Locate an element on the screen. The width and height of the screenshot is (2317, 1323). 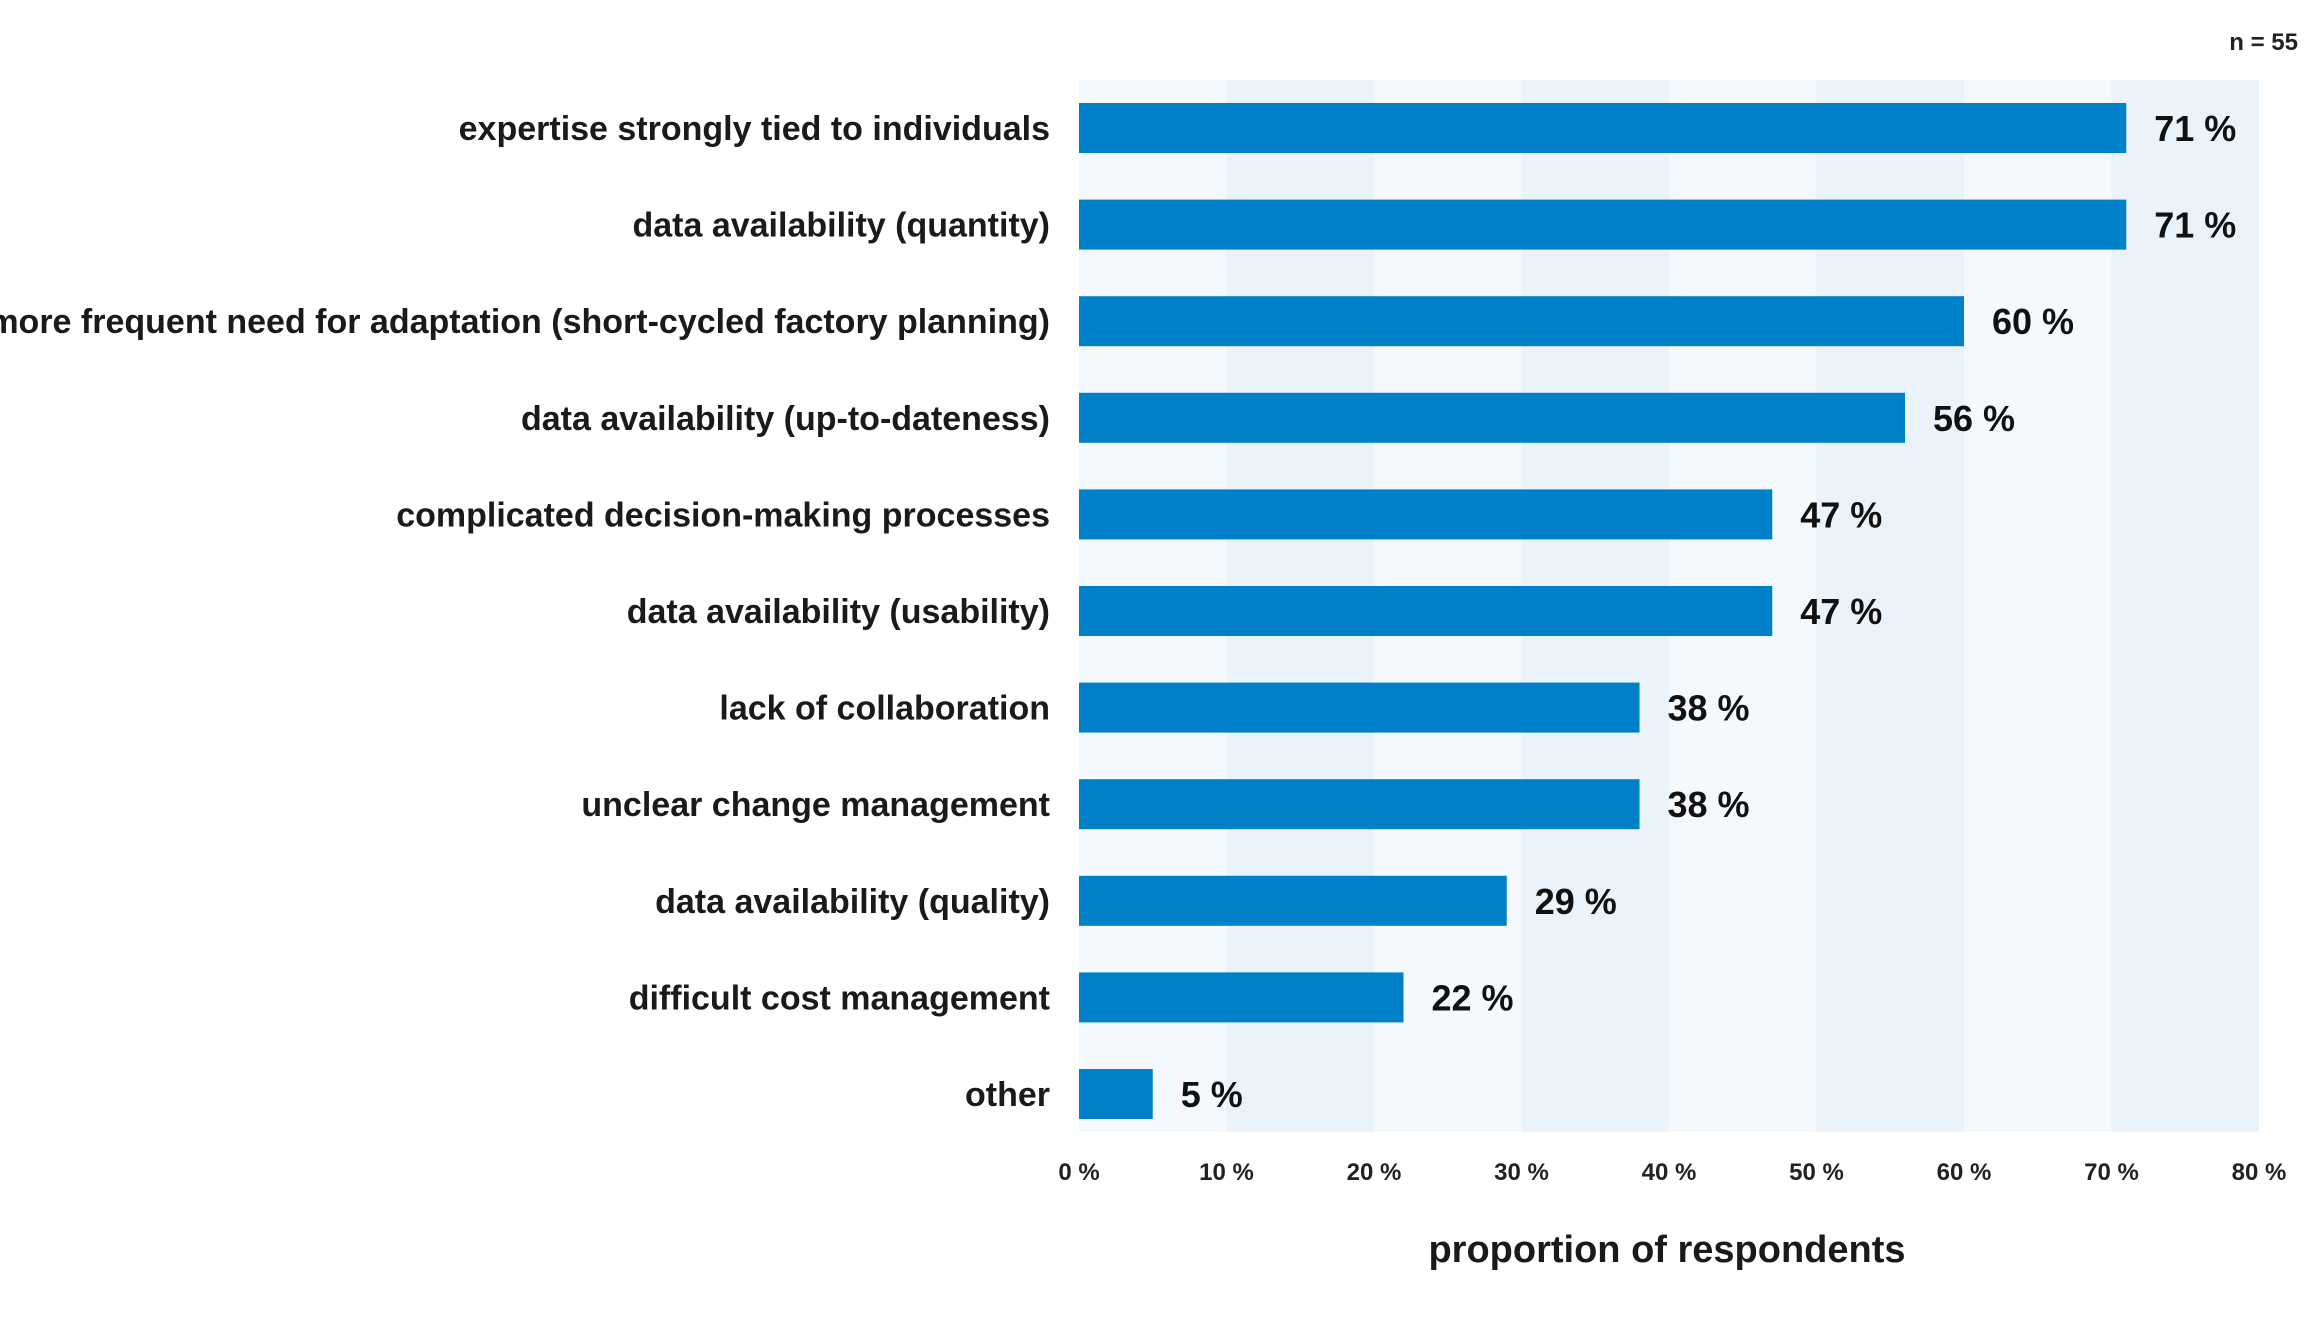
x-axis-ticks: 0 % 10 % 20 % 30 % 40 % 50 % 60 % 70 % 80 % is located at coordinates (1672, 1172).